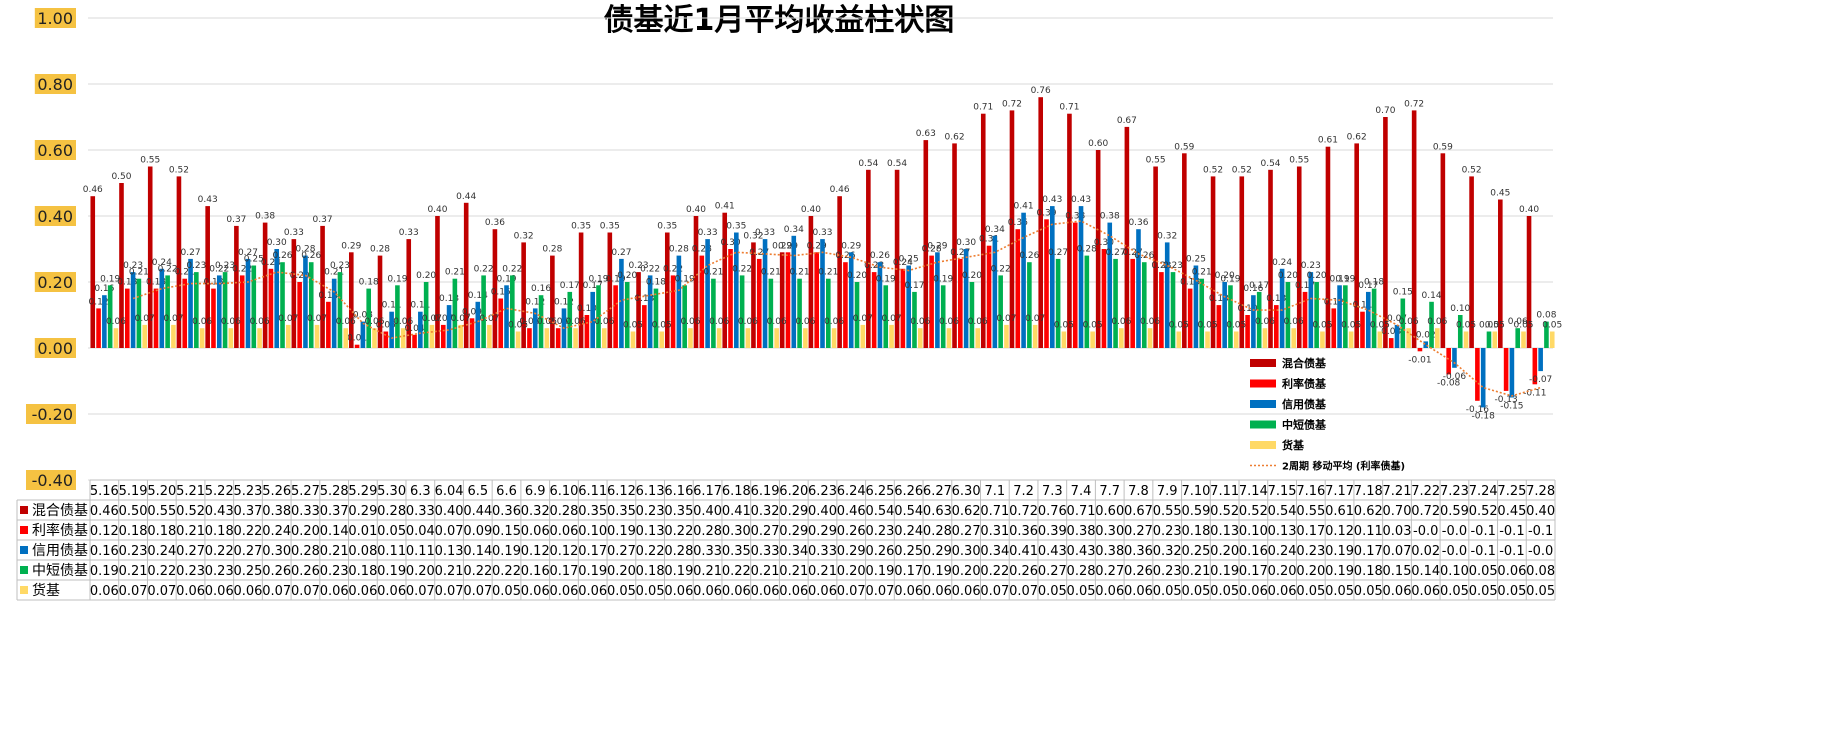 The width and height of the screenshot is (1845, 733). I want to click on table-value: 0.27, so click(248, 551).